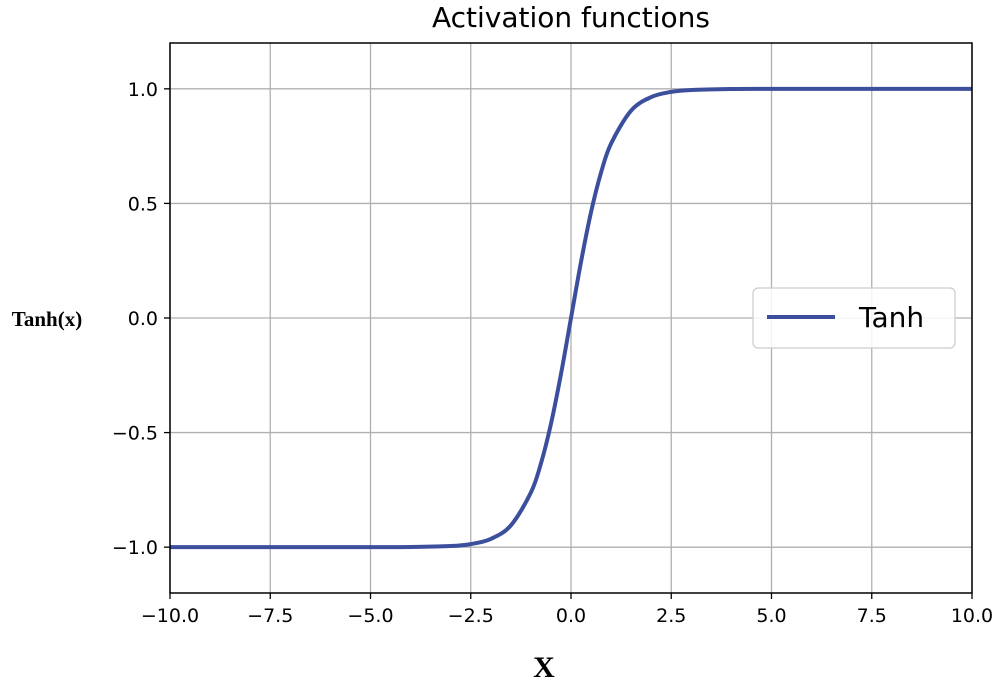 The width and height of the screenshot is (1001, 682). What do you see at coordinates (571, 616) in the screenshot?
I see `x-tick-label: 0.0` at bounding box center [571, 616].